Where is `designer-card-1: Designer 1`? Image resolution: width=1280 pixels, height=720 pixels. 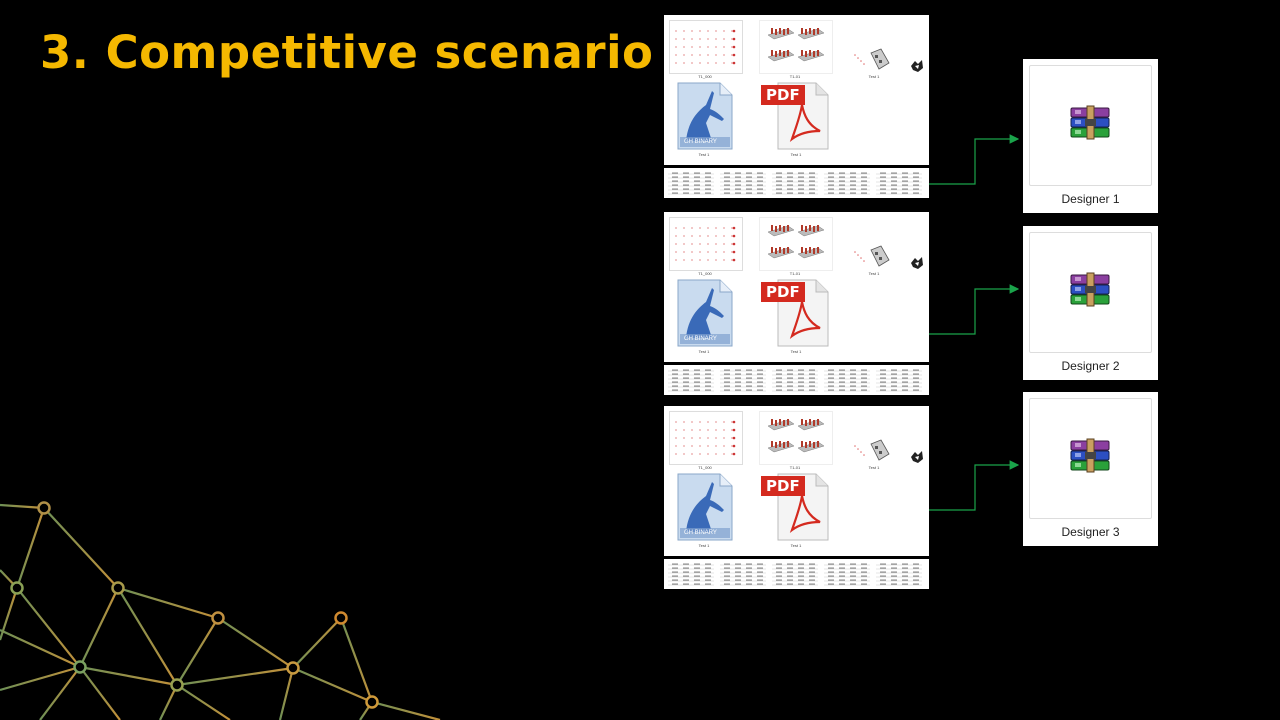 designer-card-1: Designer 1 is located at coordinates (1090, 136).